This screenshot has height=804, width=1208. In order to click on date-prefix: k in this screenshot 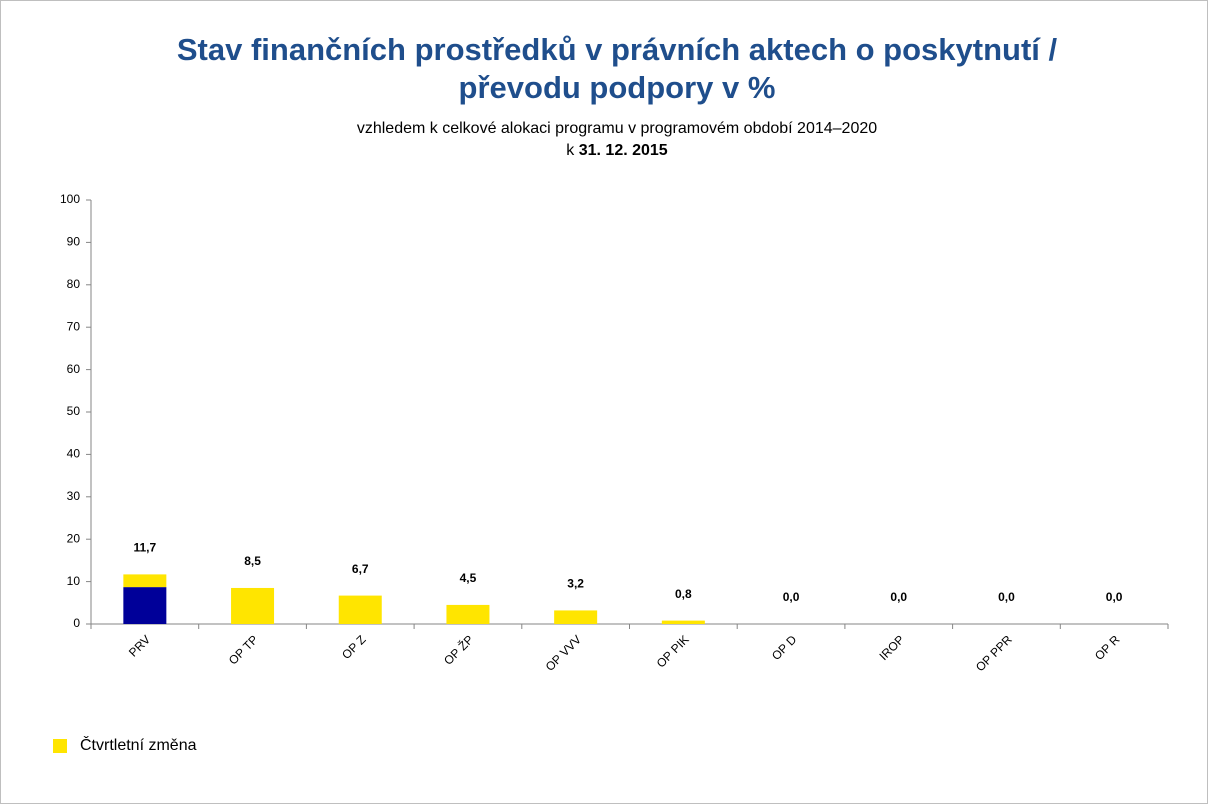, I will do `click(570, 150)`.